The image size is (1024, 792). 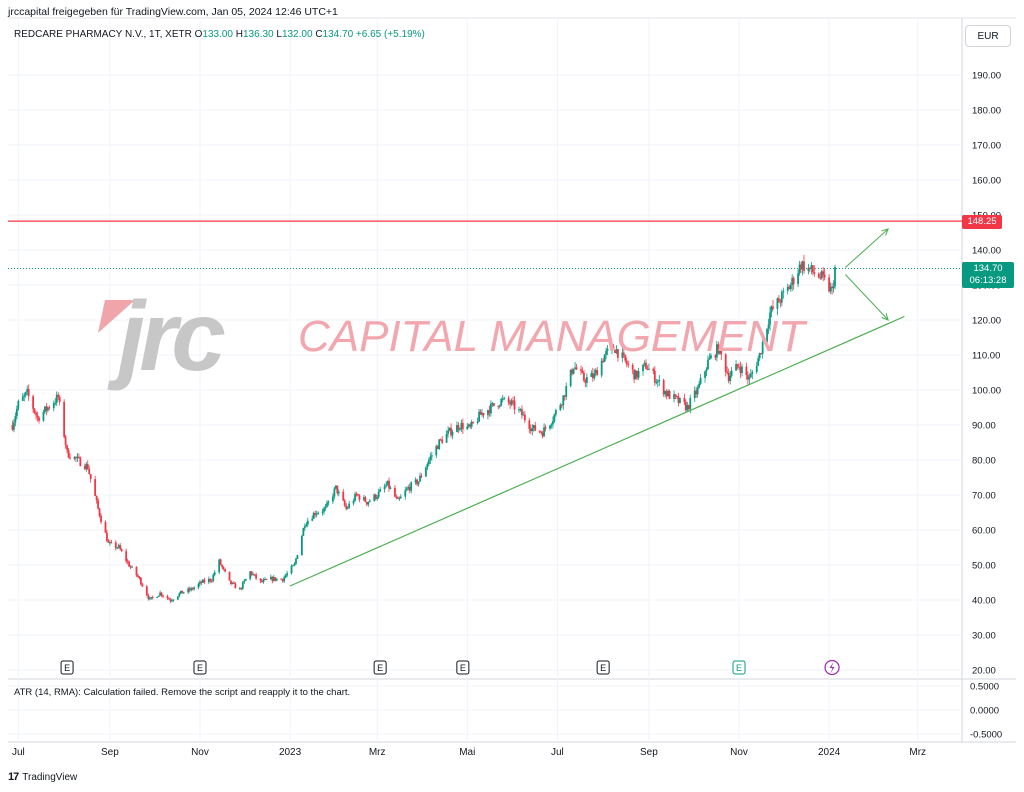 What do you see at coordinates (986, 735) in the screenshot?
I see `atr-axis-label: -0.5000` at bounding box center [986, 735].